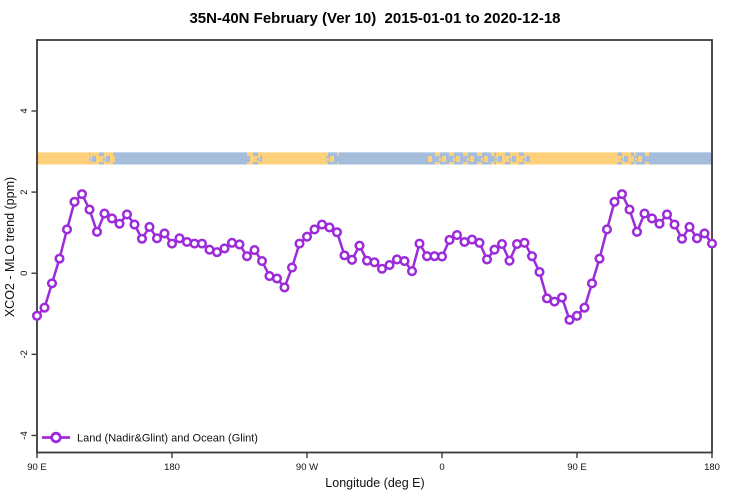 Image resolution: width=750 pixels, height=500 pixels. I want to click on land-ocean-band, so click(374, 158).